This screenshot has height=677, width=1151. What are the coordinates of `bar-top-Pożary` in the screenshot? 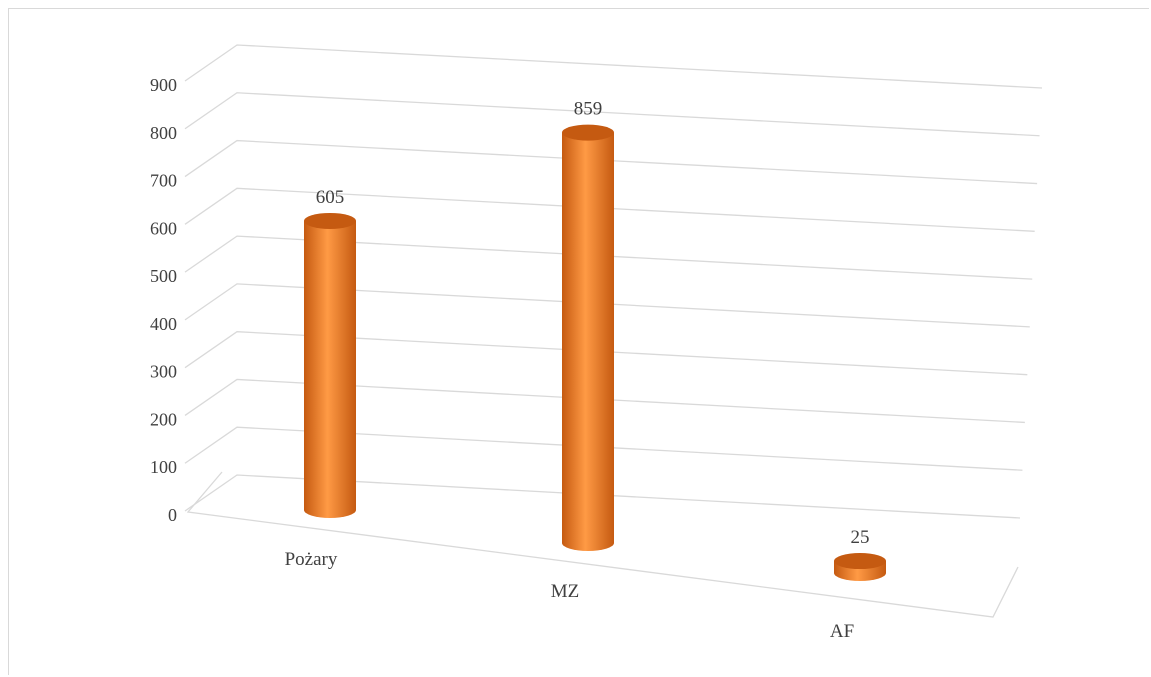 It's located at (330, 220).